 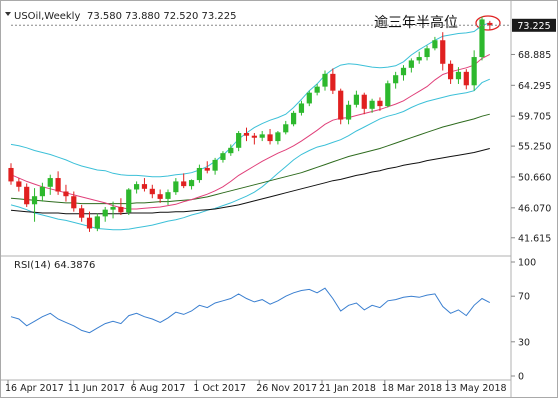 What do you see at coordinates (54, 265) in the screenshot?
I see `rsi-label: RSI(14) 64.3876` at bounding box center [54, 265].